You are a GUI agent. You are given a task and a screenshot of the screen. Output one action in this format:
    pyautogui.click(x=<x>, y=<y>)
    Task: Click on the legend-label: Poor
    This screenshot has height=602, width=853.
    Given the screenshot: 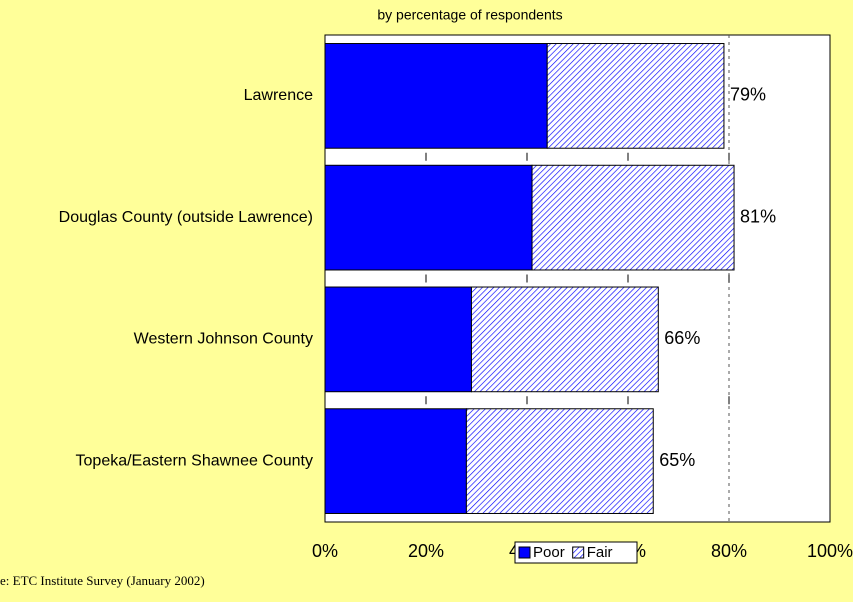 What is the action you would take?
    pyautogui.click(x=549, y=552)
    